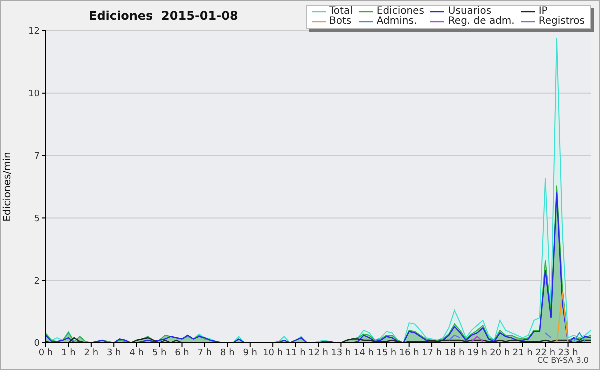 This screenshot has width=600, height=370. What do you see at coordinates (500, 353) in the screenshot?
I see `x-tick-label: 20 h` at bounding box center [500, 353].